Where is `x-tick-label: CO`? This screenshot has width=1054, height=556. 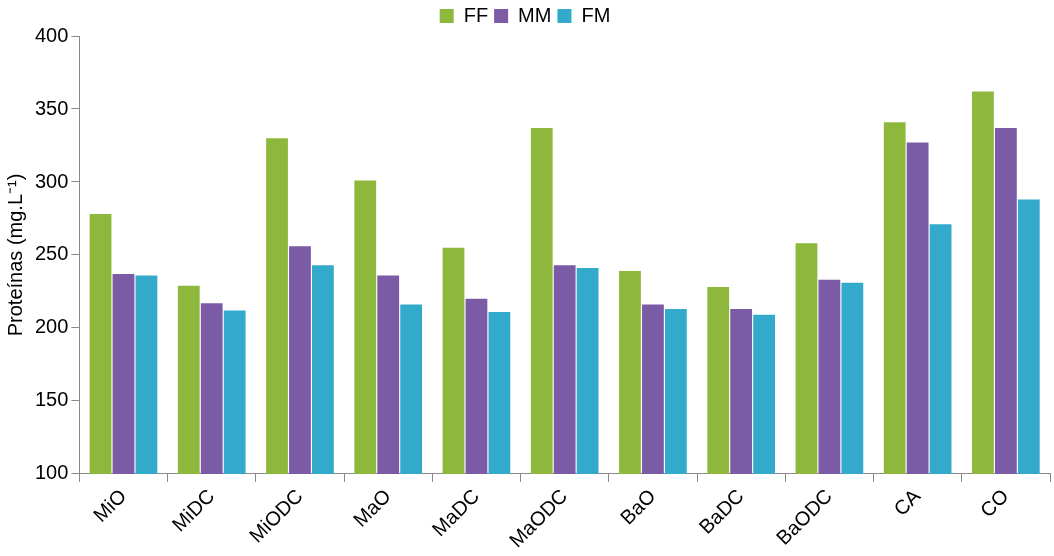
x-tick-label: CO is located at coordinates (994, 503).